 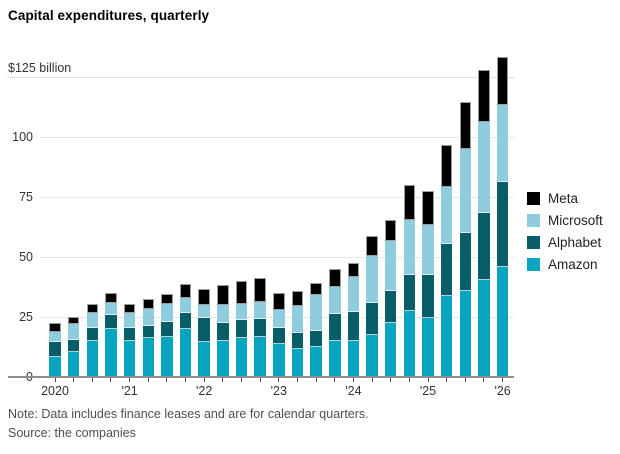 I want to click on bar-segment-amazon-2024-q3, so click(x=390, y=349).